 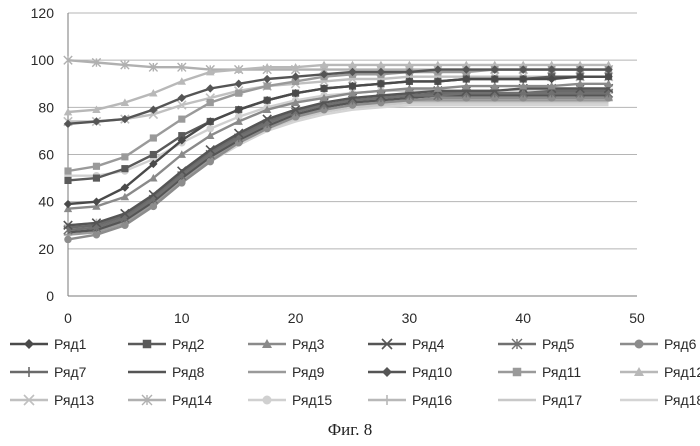 What do you see at coordinates (308, 344) in the screenshot?
I see `legend-label: Ряд3` at bounding box center [308, 344].